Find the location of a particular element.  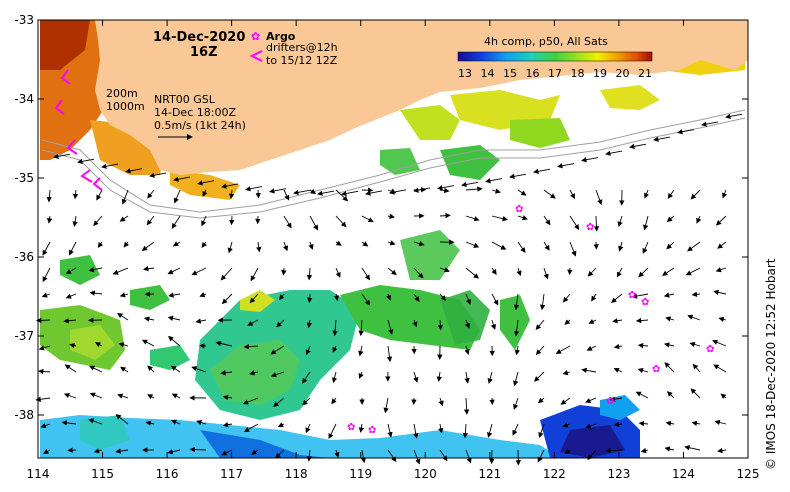

lon-tick-label: 124 is located at coordinates (683, 474).